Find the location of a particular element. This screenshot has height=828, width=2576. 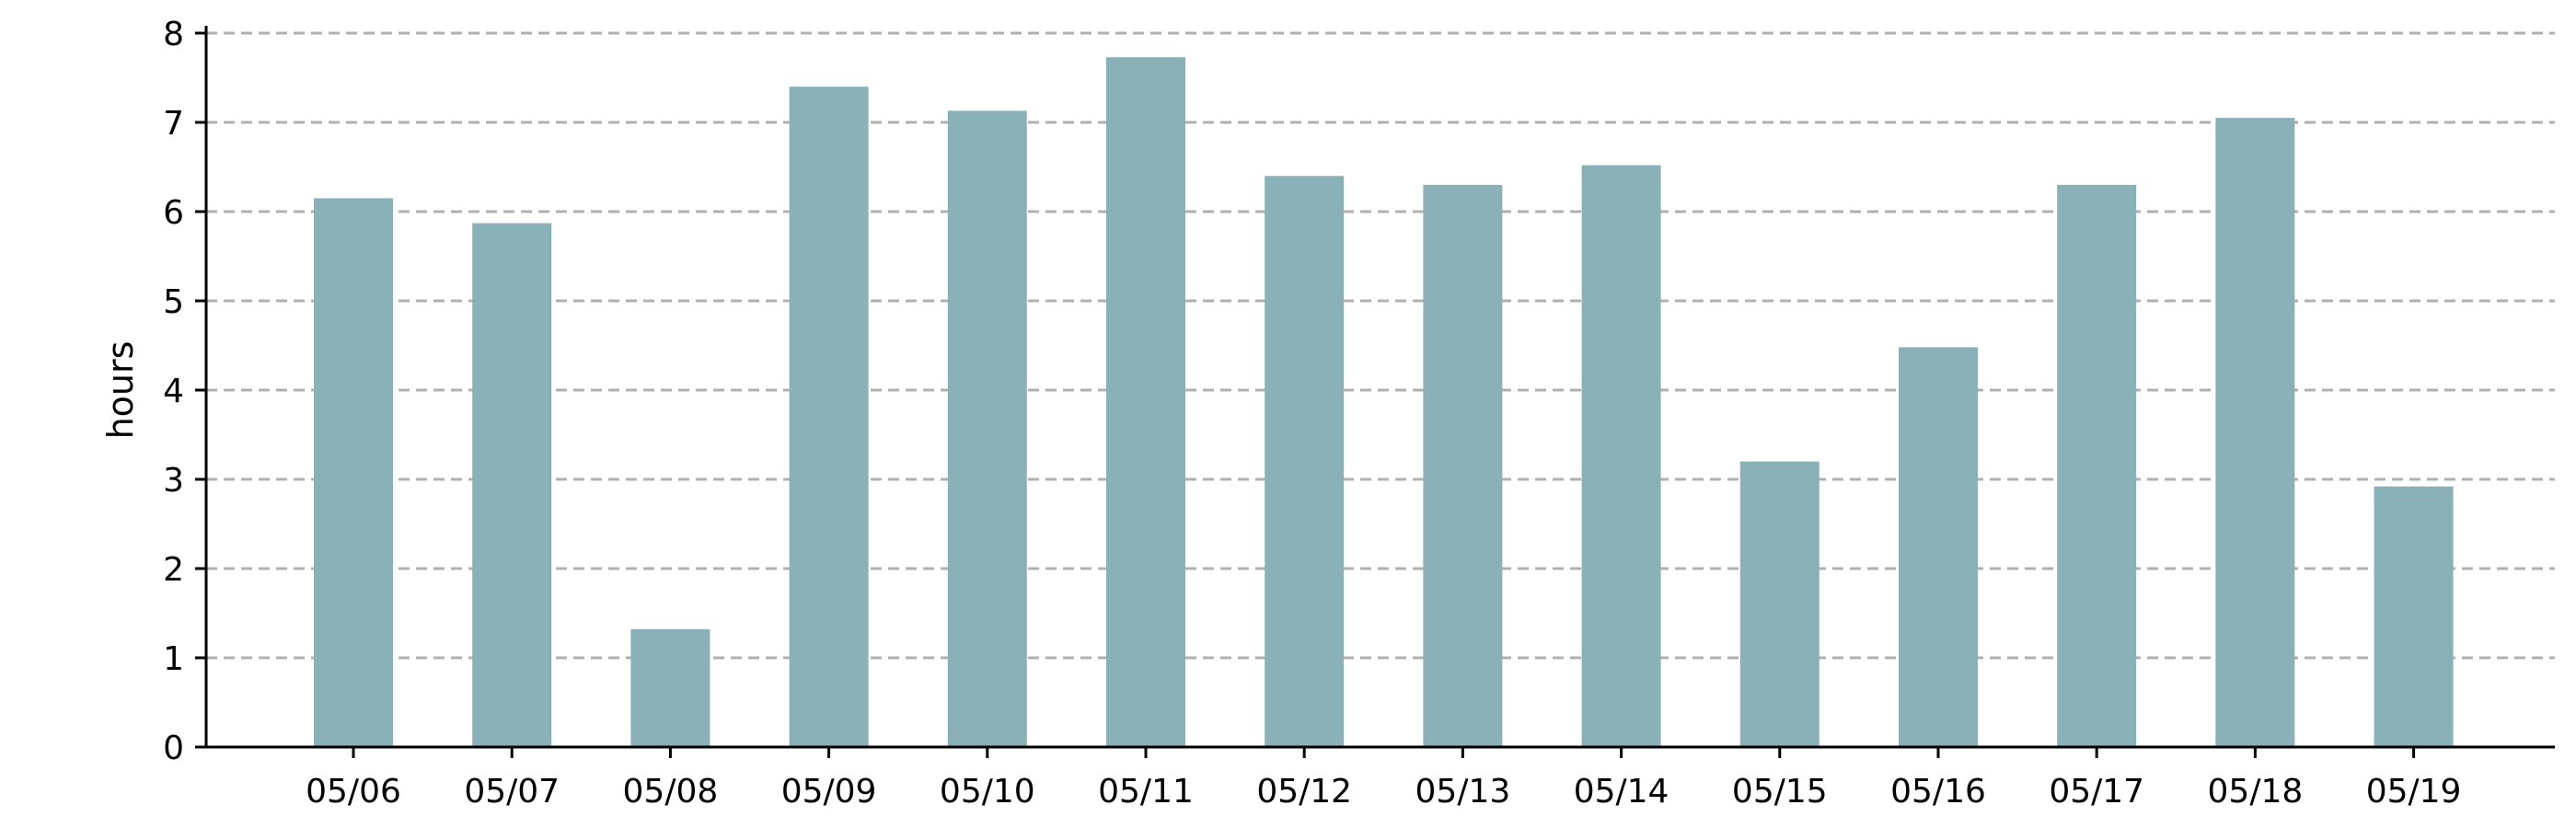

y-tick-label: 5 is located at coordinates (174, 302).